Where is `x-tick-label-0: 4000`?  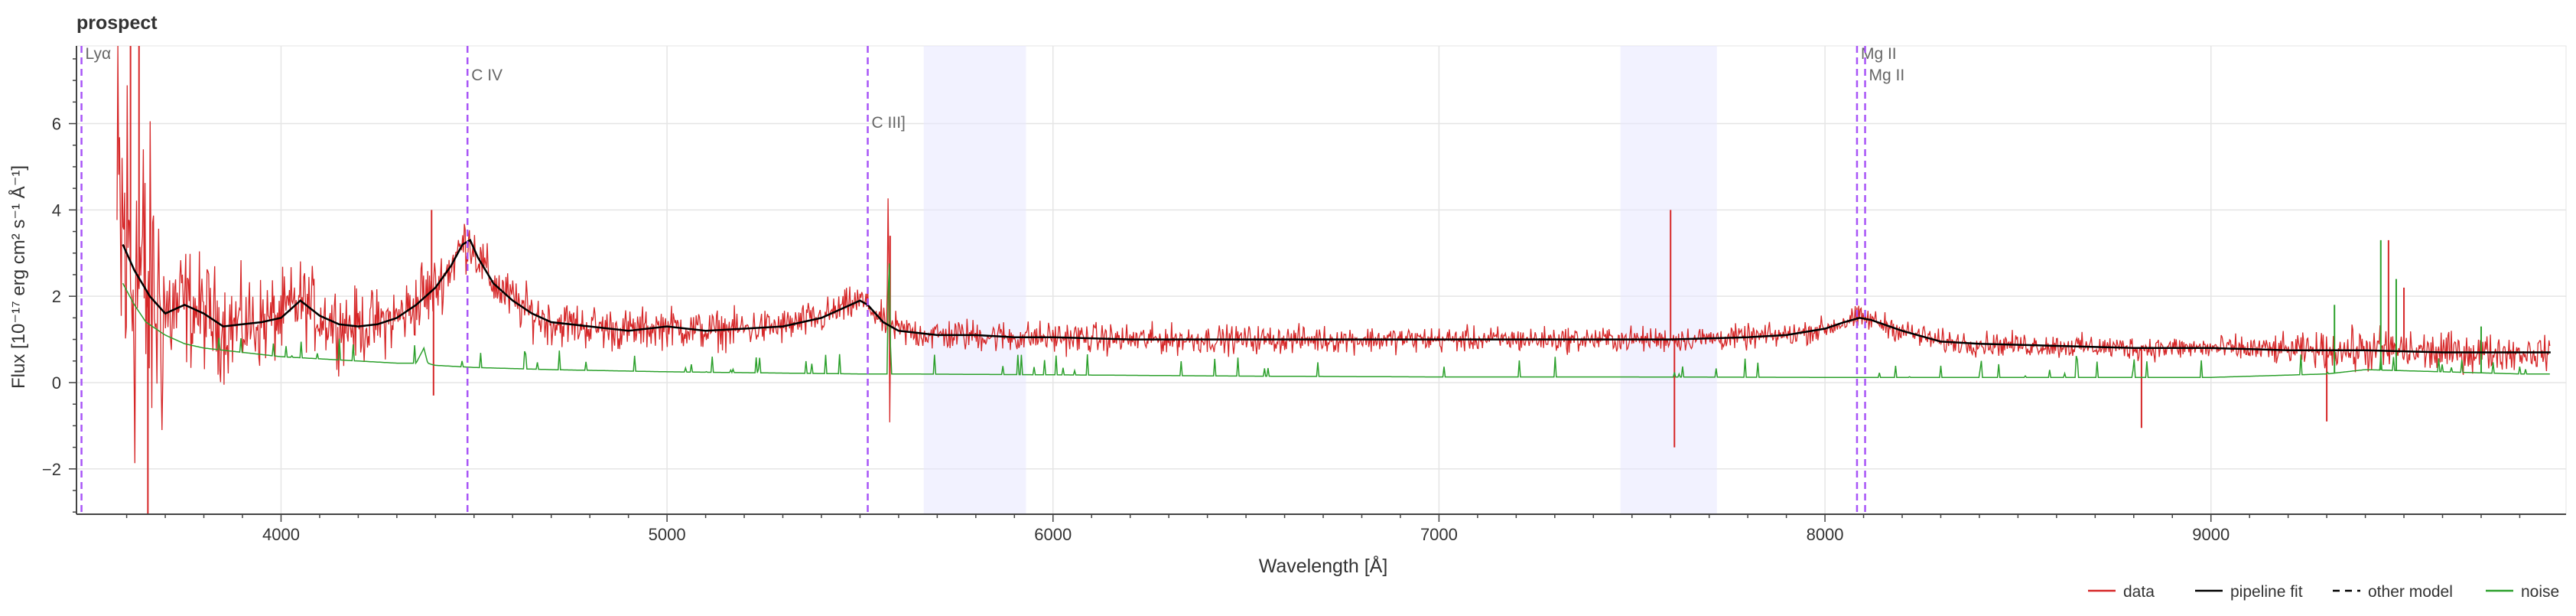
x-tick-label-0: 4000 is located at coordinates (281, 535).